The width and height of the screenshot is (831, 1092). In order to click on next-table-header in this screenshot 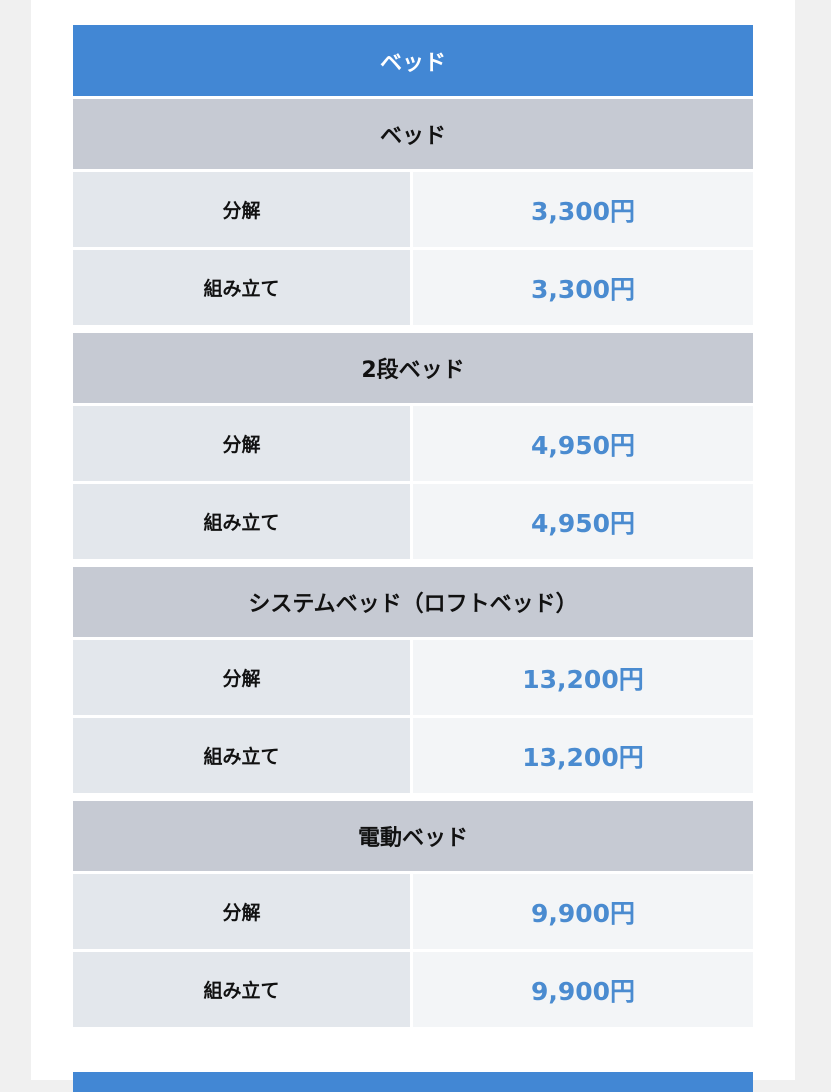, I will do `click(413, 1082)`.